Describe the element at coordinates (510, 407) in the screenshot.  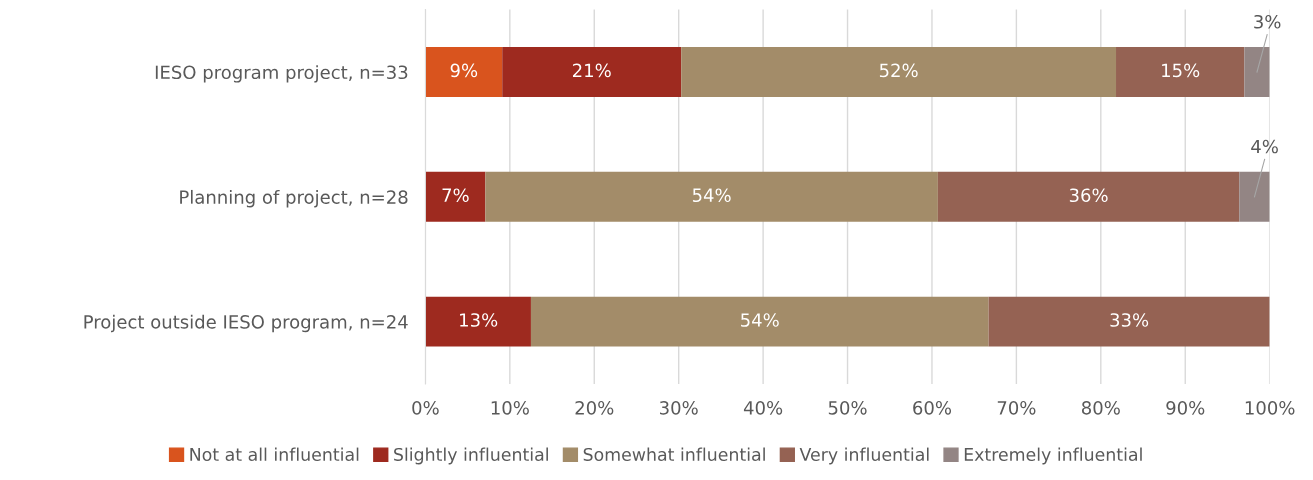
I see `x-tick-label: 10%` at that location.